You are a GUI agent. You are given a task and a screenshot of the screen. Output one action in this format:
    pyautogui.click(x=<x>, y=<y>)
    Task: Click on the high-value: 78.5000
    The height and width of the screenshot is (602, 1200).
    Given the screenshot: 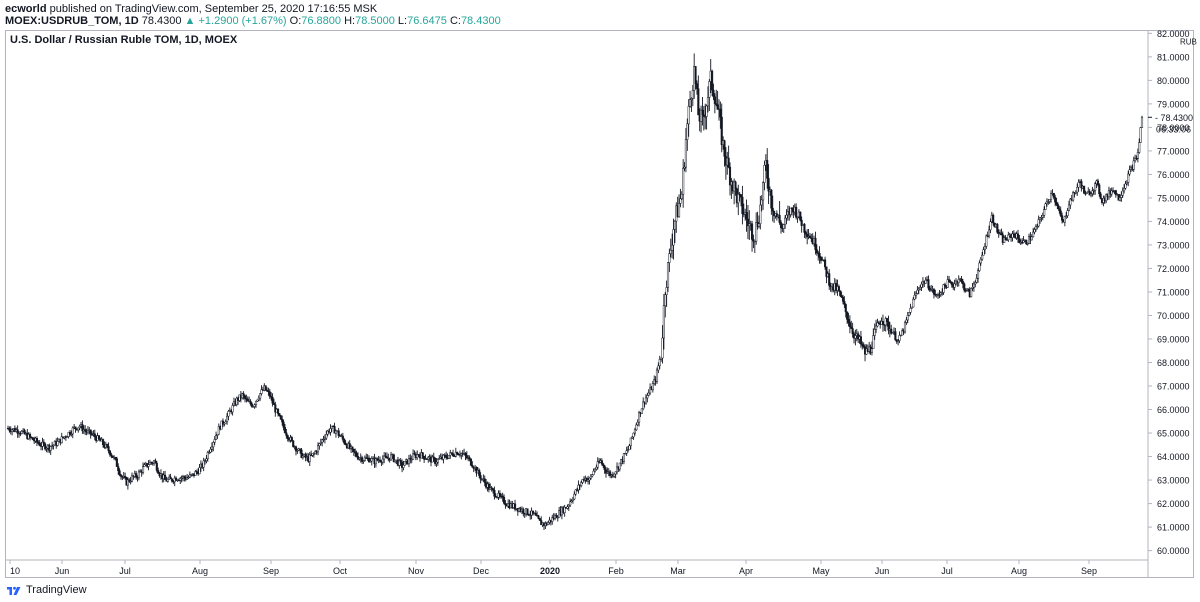 What is the action you would take?
    pyautogui.click(x=375, y=21)
    